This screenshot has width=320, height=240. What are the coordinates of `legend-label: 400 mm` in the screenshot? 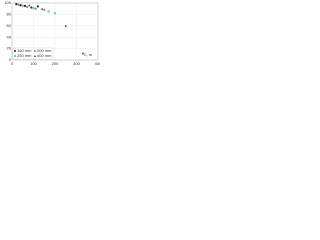 It's located at (44, 55).